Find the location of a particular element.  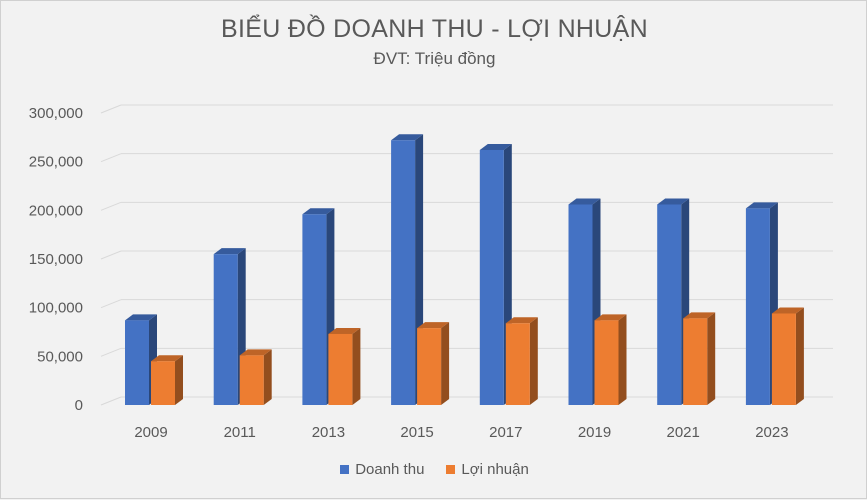

legend-swatch-doanh-thu is located at coordinates (345, 469).